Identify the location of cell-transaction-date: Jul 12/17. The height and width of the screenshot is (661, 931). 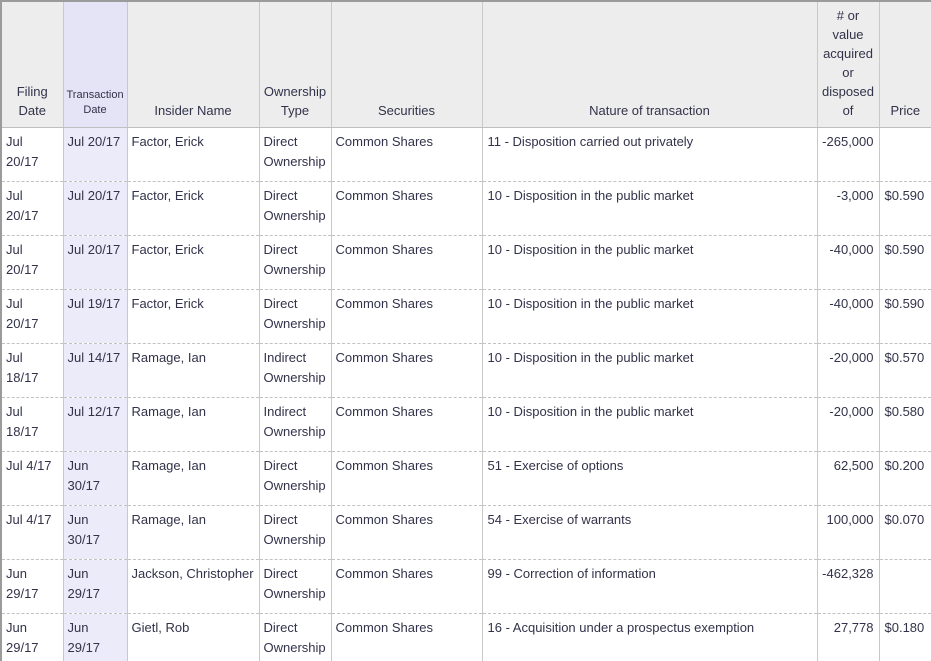
(94, 424).